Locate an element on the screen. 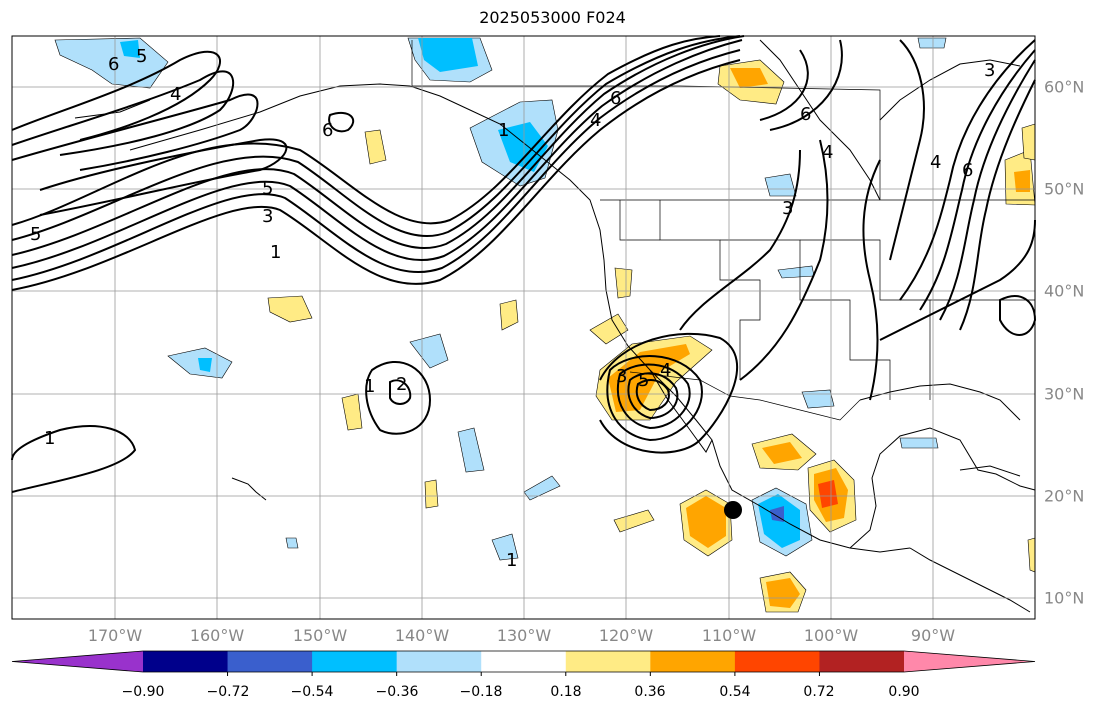 This screenshot has height=712, width=1105. lon-label: 160°W is located at coordinates (217, 635).